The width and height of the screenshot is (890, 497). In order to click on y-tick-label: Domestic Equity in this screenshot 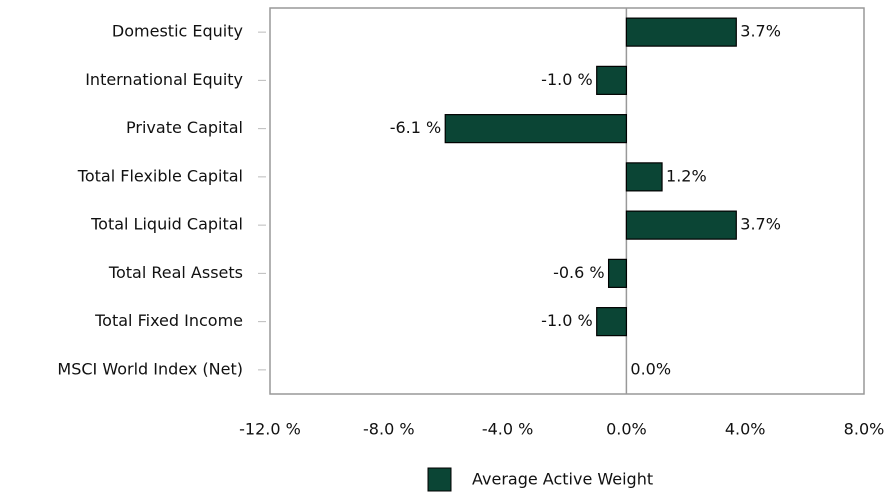, I will do `click(177, 31)`.